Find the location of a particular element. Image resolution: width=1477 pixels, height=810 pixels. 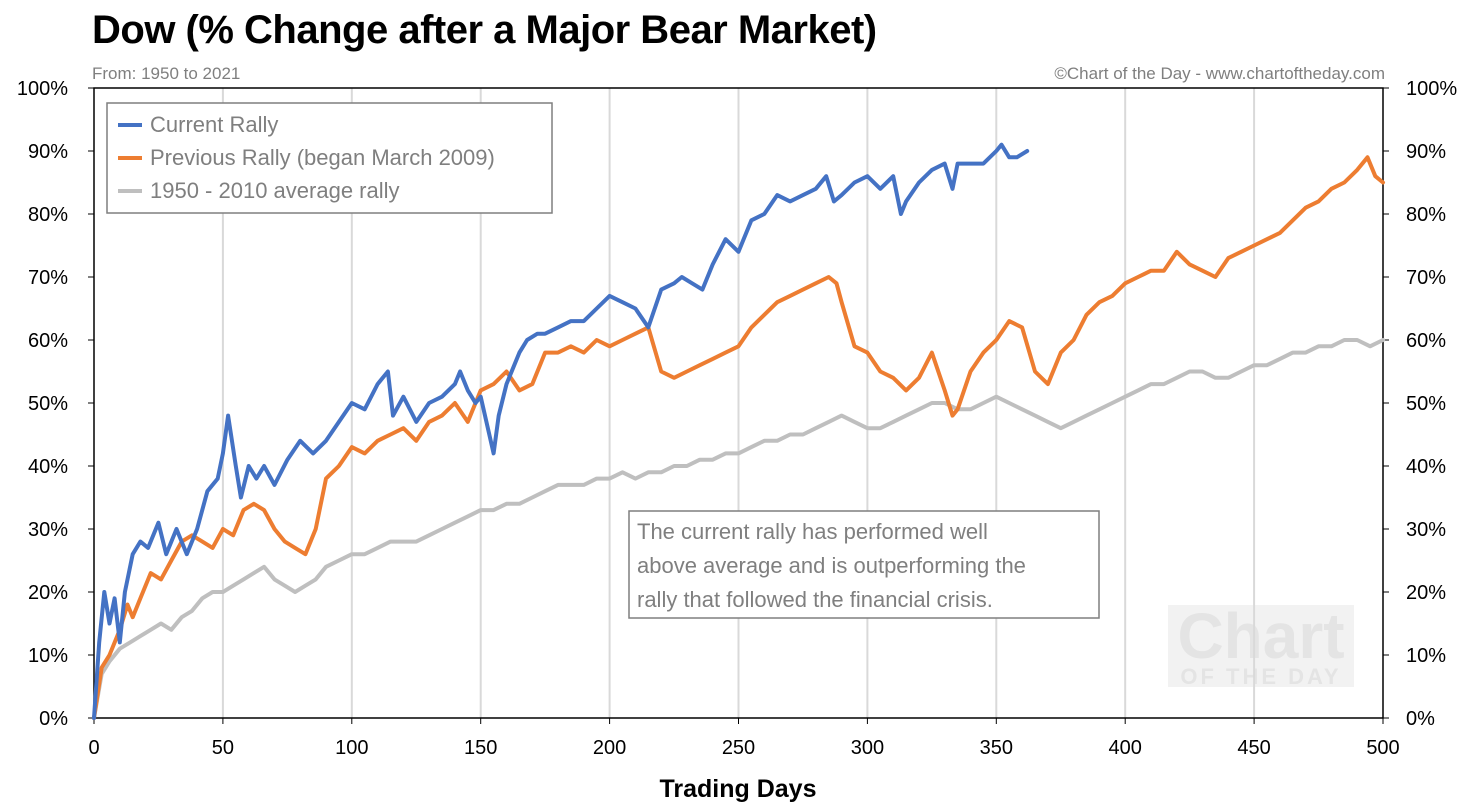

y-tick-right-90: 90% is located at coordinates (1426, 152).